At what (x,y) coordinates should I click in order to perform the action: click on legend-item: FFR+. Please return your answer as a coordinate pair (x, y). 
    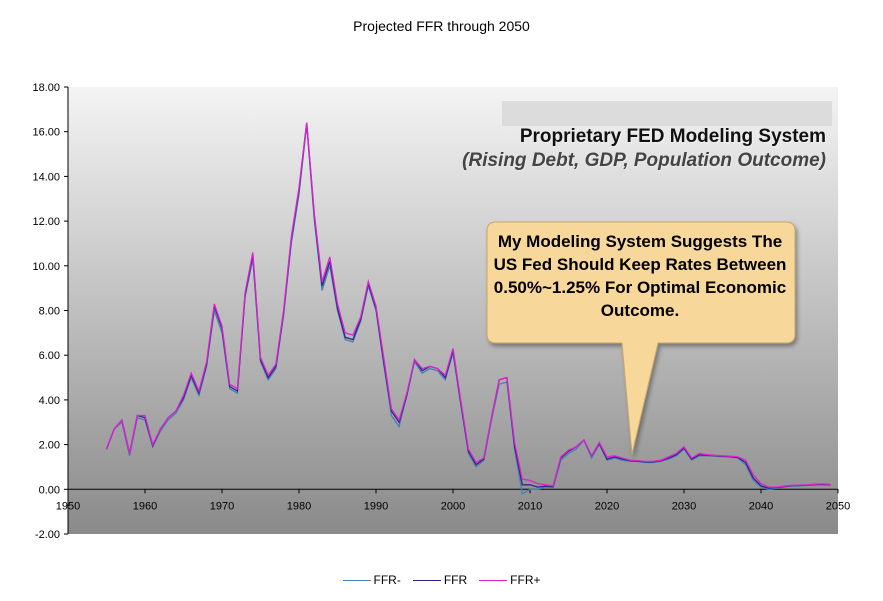
    Looking at the image, I should click on (510, 580).